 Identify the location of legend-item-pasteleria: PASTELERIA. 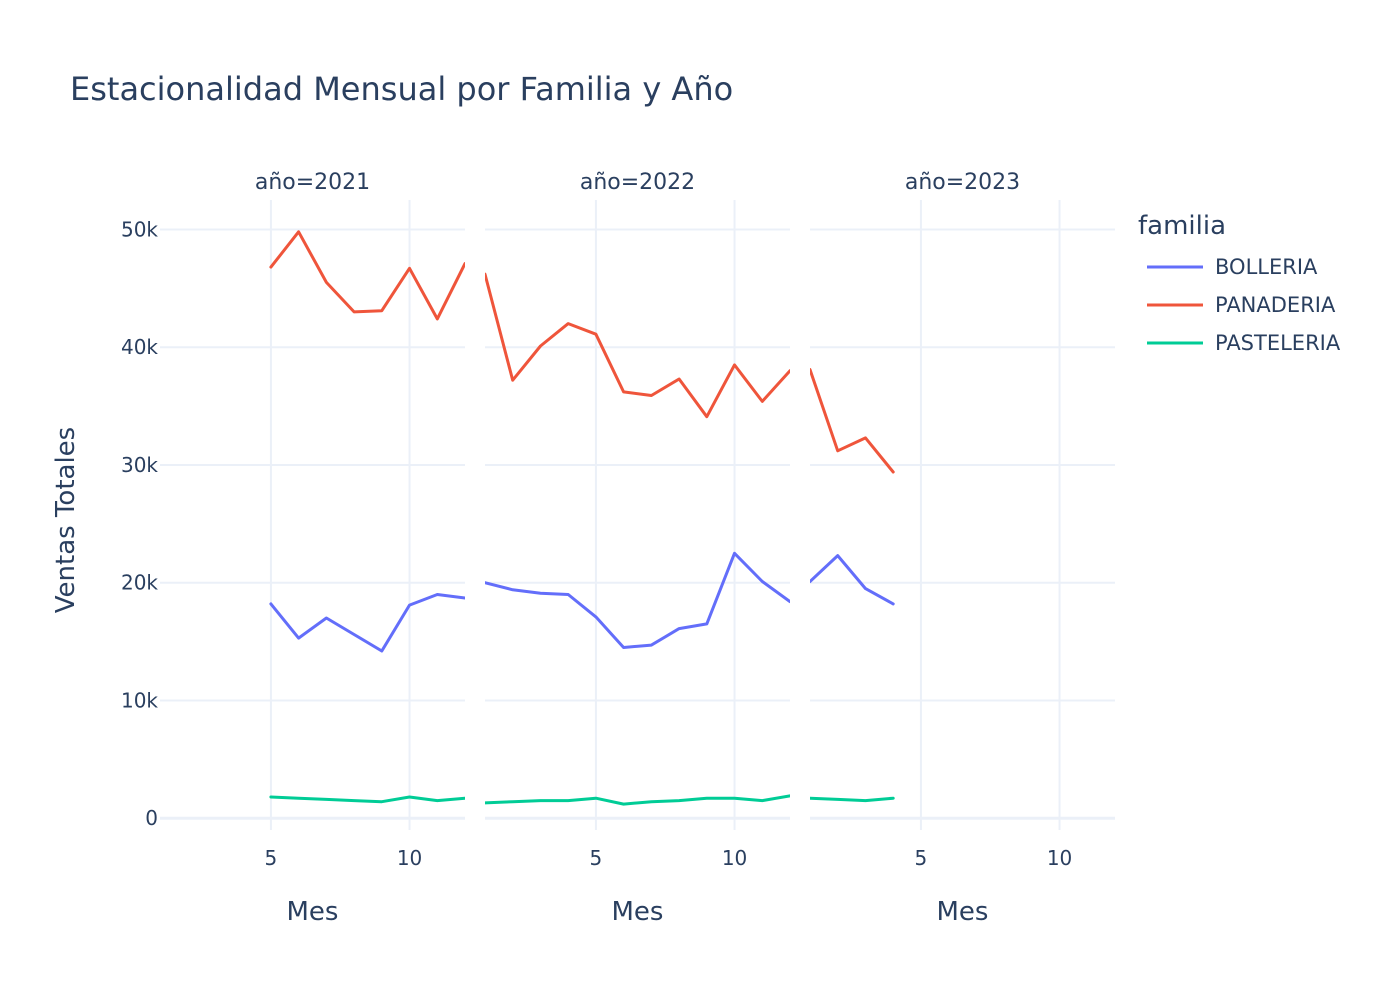
(1244, 343).